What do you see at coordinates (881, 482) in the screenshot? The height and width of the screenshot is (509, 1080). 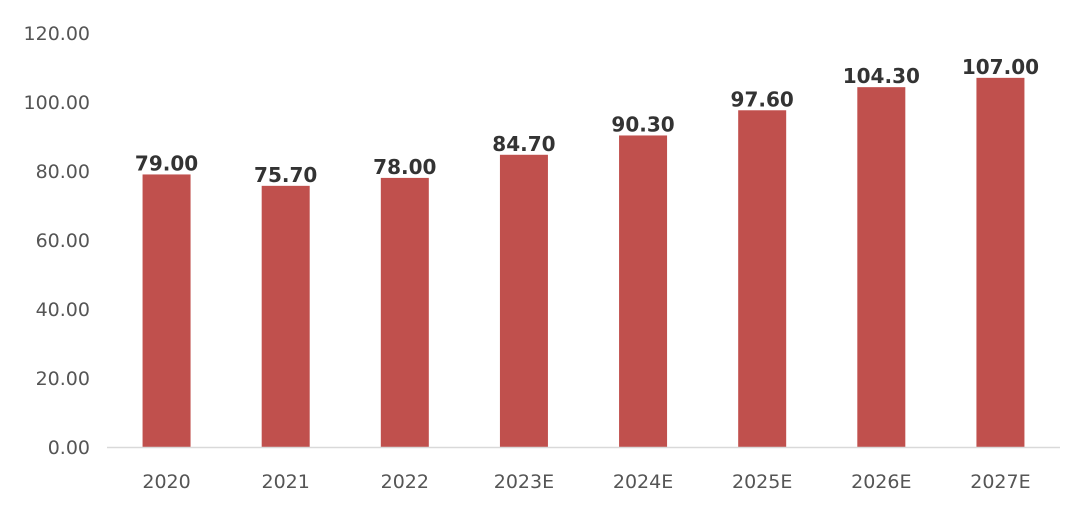 I see `x-tick-label: 2026E` at bounding box center [881, 482].